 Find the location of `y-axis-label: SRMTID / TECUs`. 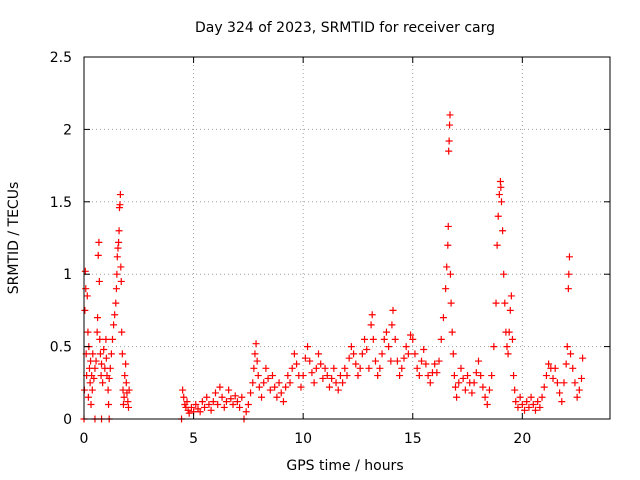

y-axis-label: SRMTID / TECUs is located at coordinates (14, 238).